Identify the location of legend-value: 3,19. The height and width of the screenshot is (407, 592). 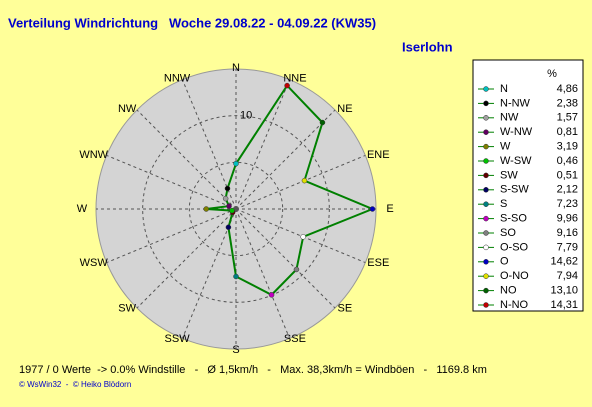
(567, 147).